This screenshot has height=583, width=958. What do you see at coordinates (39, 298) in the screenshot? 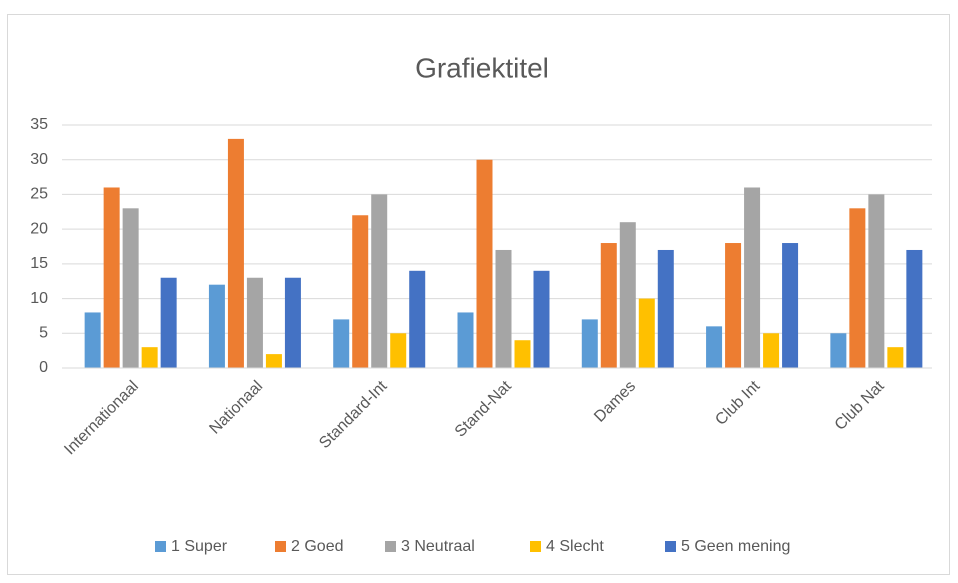
I see `y-tick-label: 10` at bounding box center [39, 298].